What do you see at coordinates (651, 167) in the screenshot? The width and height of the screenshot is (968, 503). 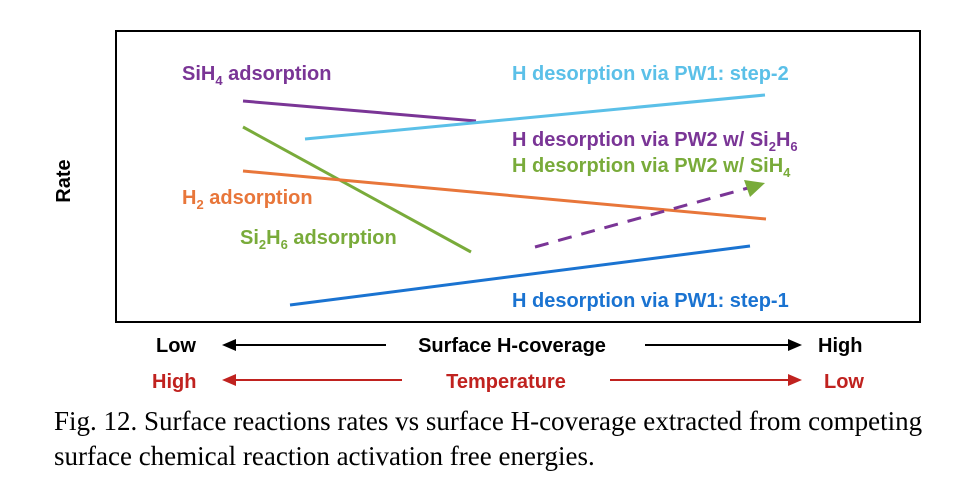 I see `h-desorption-pw2-sih4-label: H desorption via PW2 w/ SiH4` at bounding box center [651, 167].